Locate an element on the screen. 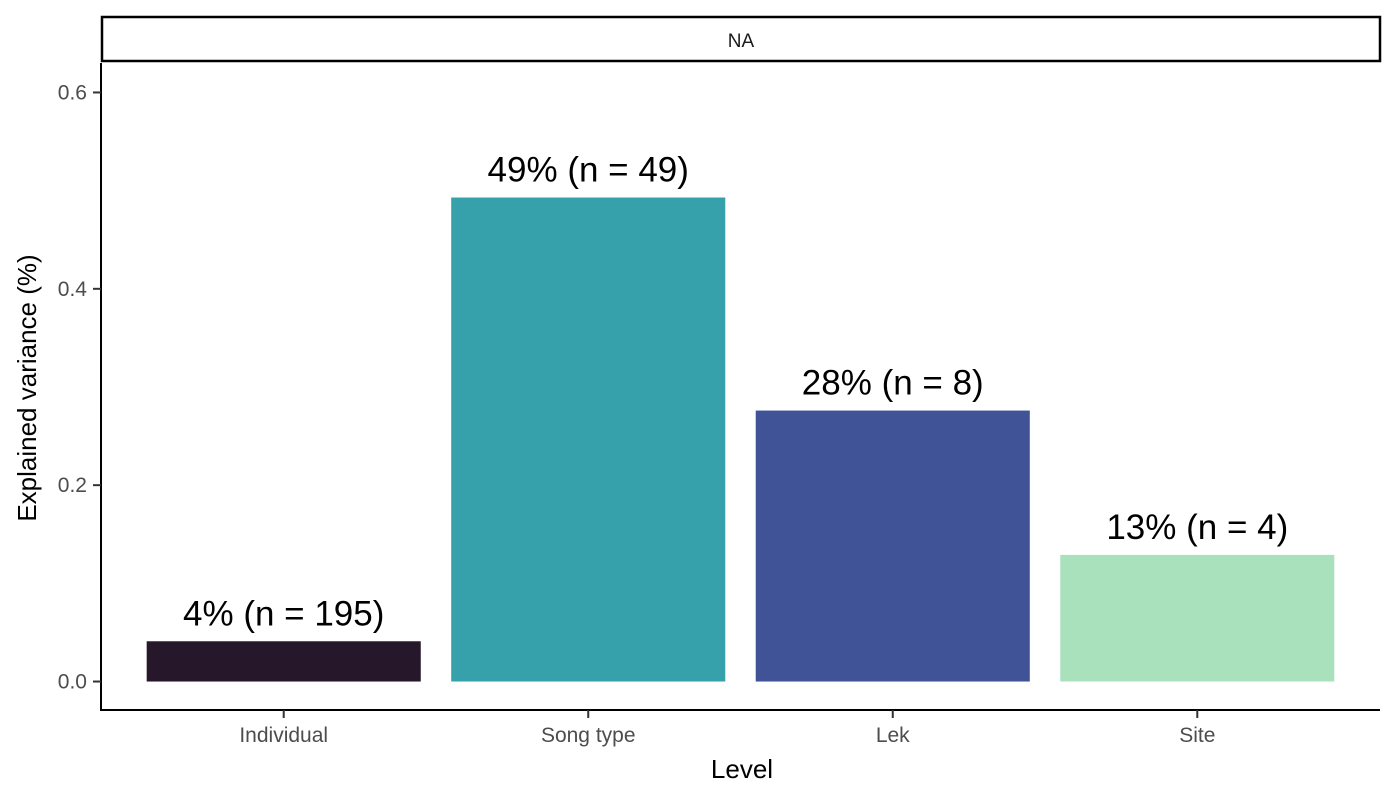 Image resolution: width=1400 pixels, height=805 pixels. y-axis-ticks: 0.0 0.2 0.4 0.6 is located at coordinates (79, 387).